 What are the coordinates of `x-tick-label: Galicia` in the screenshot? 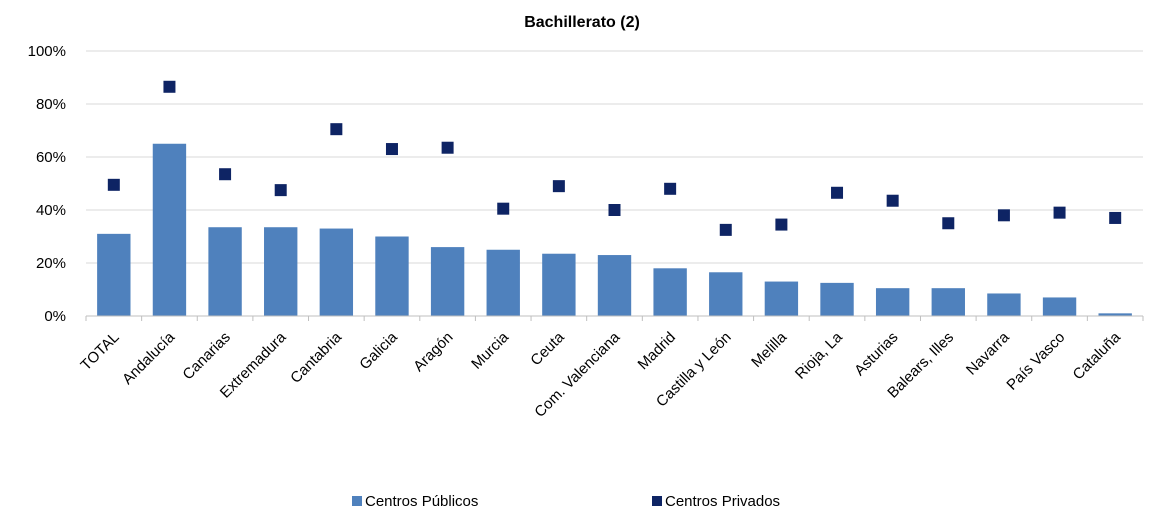 It's located at (378, 350).